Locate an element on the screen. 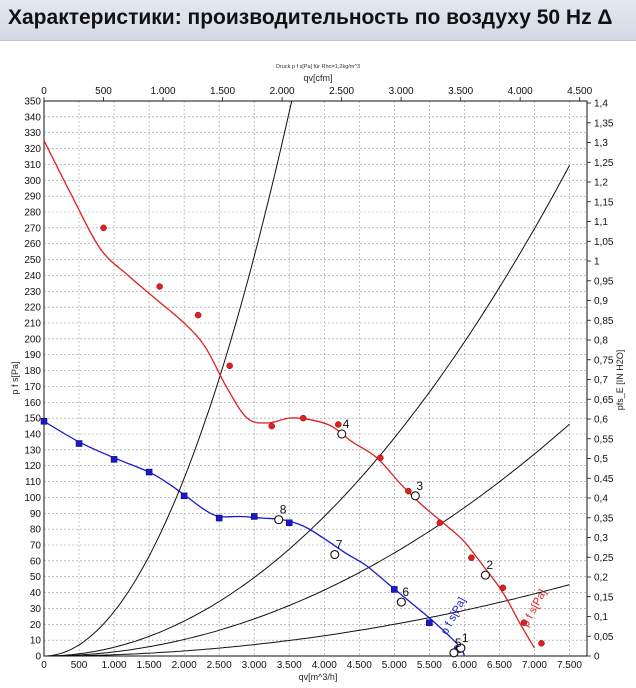  right-tick-label: 0,45 is located at coordinates (604, 479).